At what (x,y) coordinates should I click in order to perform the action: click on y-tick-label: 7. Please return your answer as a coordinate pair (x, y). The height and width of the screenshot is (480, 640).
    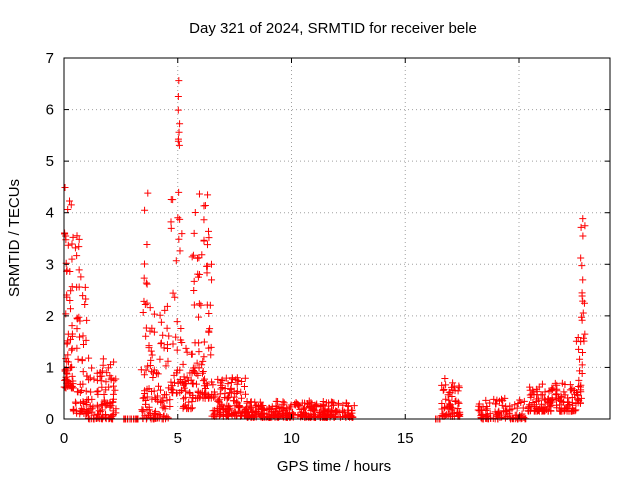
    Looking at the image, I should click on (50, 58).